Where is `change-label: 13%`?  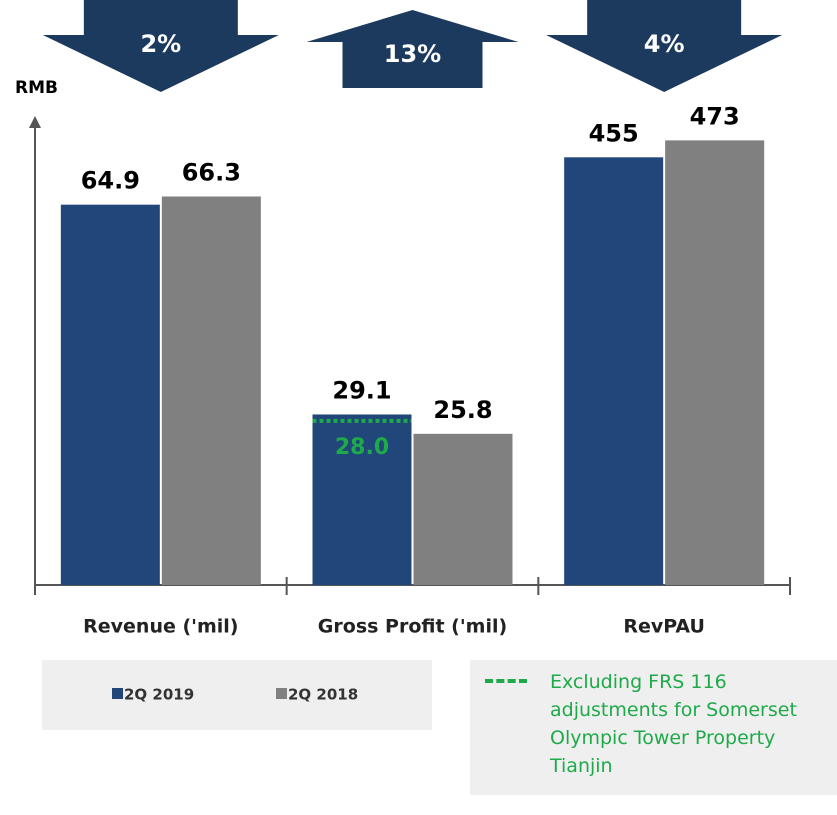
change-label: 13% is located at coordinates (412, 54).